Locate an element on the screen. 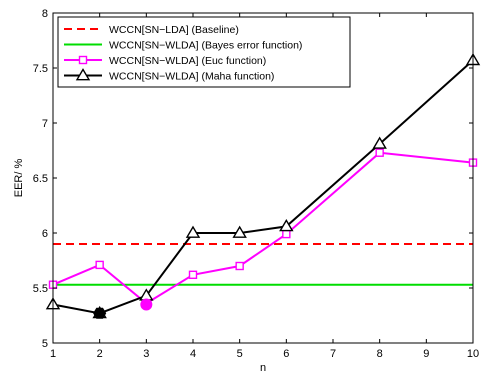 The height and width of the screenshot is (378, 481). x-tick-label: 3 is located at coordinates (146, 354).